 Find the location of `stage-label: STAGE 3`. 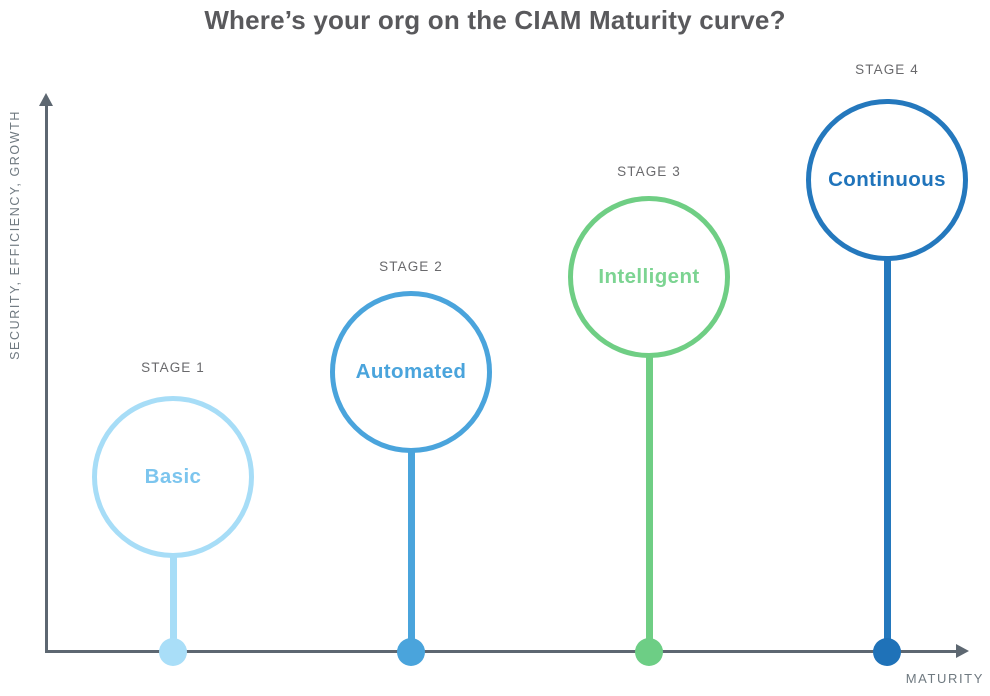

stage-label: STAGE 3 is located at coordinates (649, 171).